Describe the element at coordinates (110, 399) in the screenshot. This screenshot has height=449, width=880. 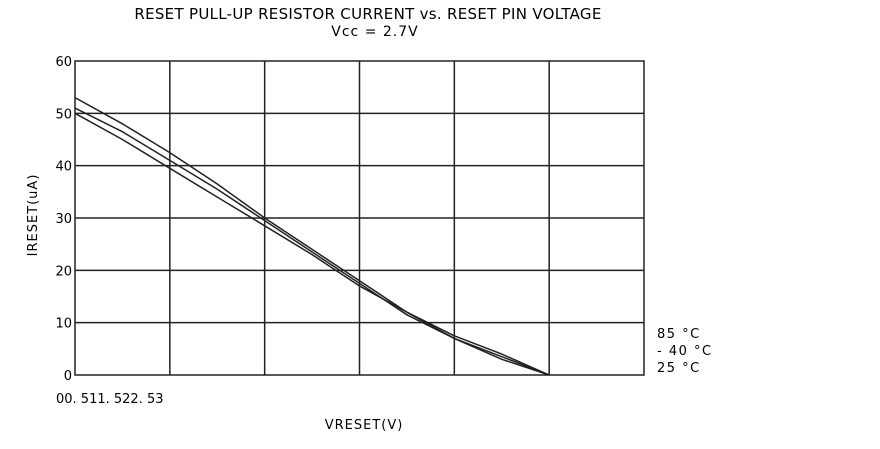
I see `x-tick-labels: 00. 511. 522. 53` at that location.